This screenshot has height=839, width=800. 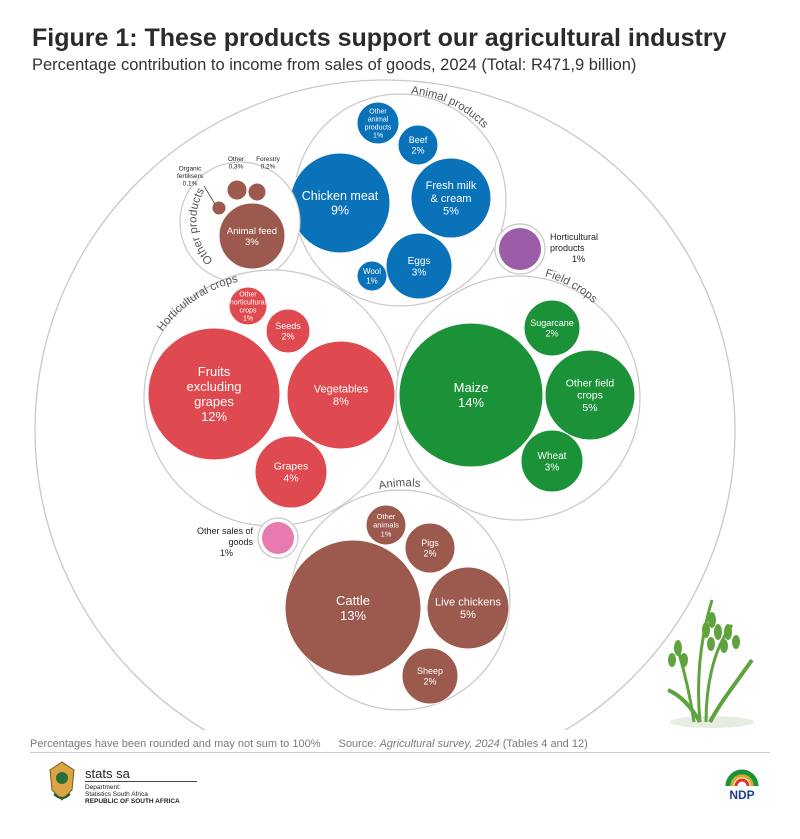 What do you see at coordinates (209, 195) in the screenshot?
I see `leader-organic-fertilisers` at bounding box center [209, 195].